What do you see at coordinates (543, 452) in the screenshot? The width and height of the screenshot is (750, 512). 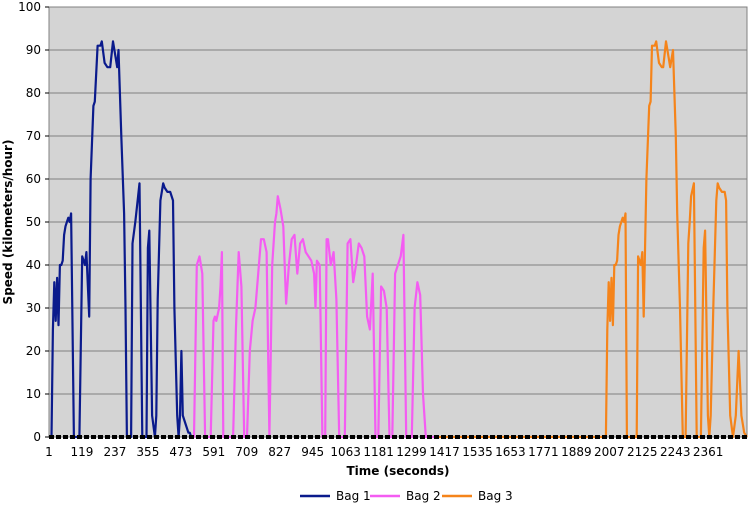 I see `x-tick-label: 1771` at bounding box center [543, 452].